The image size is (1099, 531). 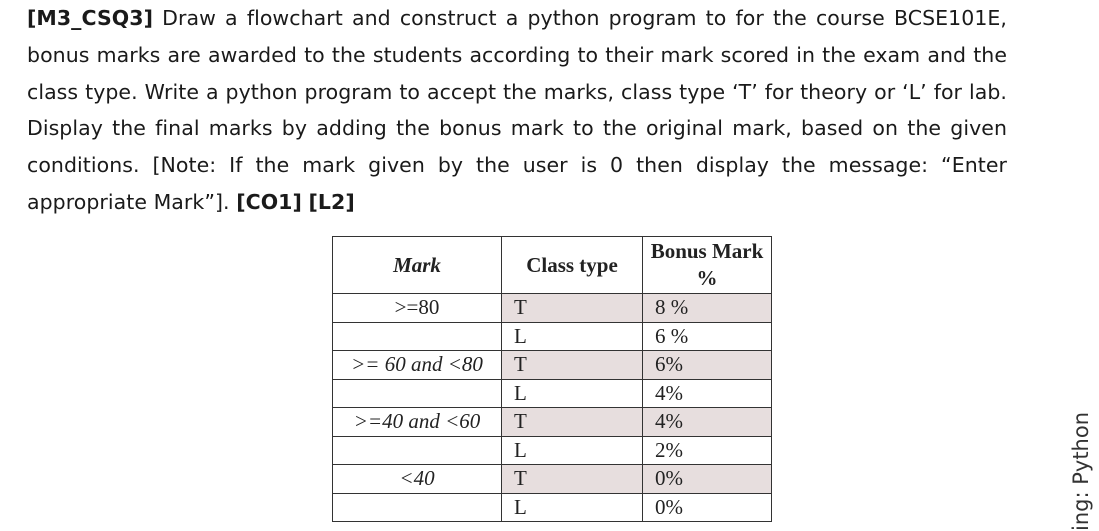 I want to click on bonus-cell: 6%, so click(x=707, y=365).